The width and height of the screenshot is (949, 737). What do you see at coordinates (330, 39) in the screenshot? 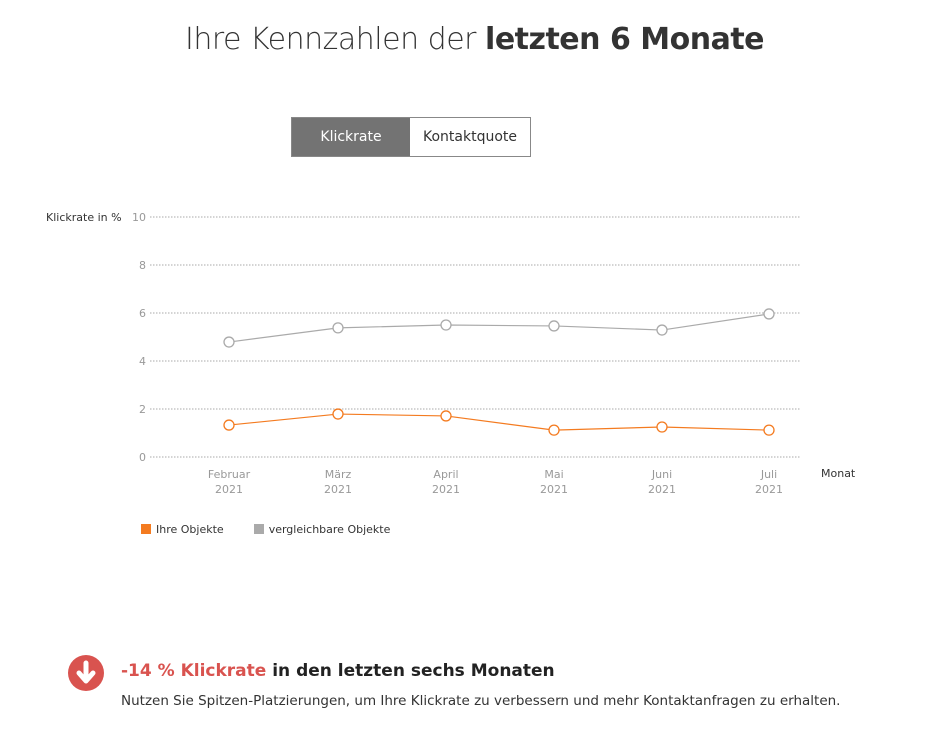
I see `title-light: Ihre Kennzahlen der` at bounding box center [330, 39].